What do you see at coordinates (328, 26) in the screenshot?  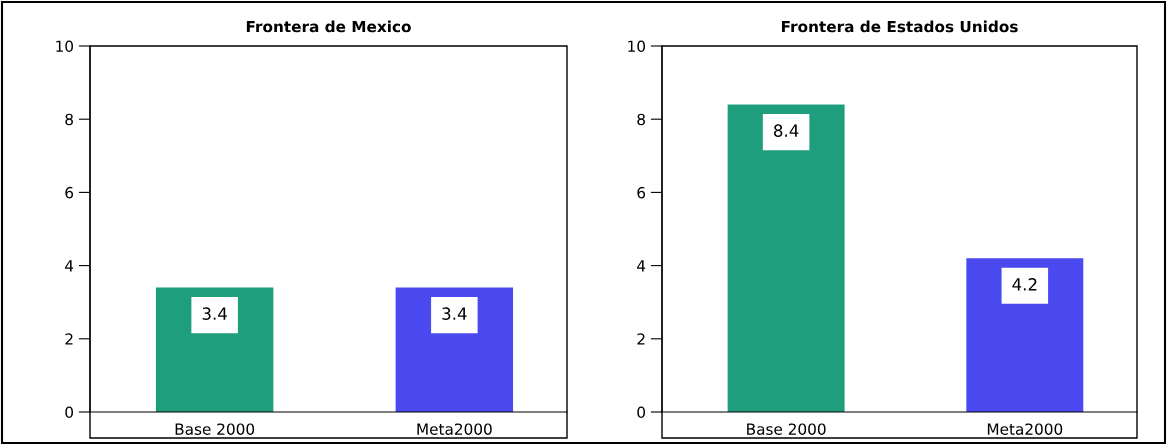 I see `chart-title: Frontera de Mexico` at bounding box center [328, 26].